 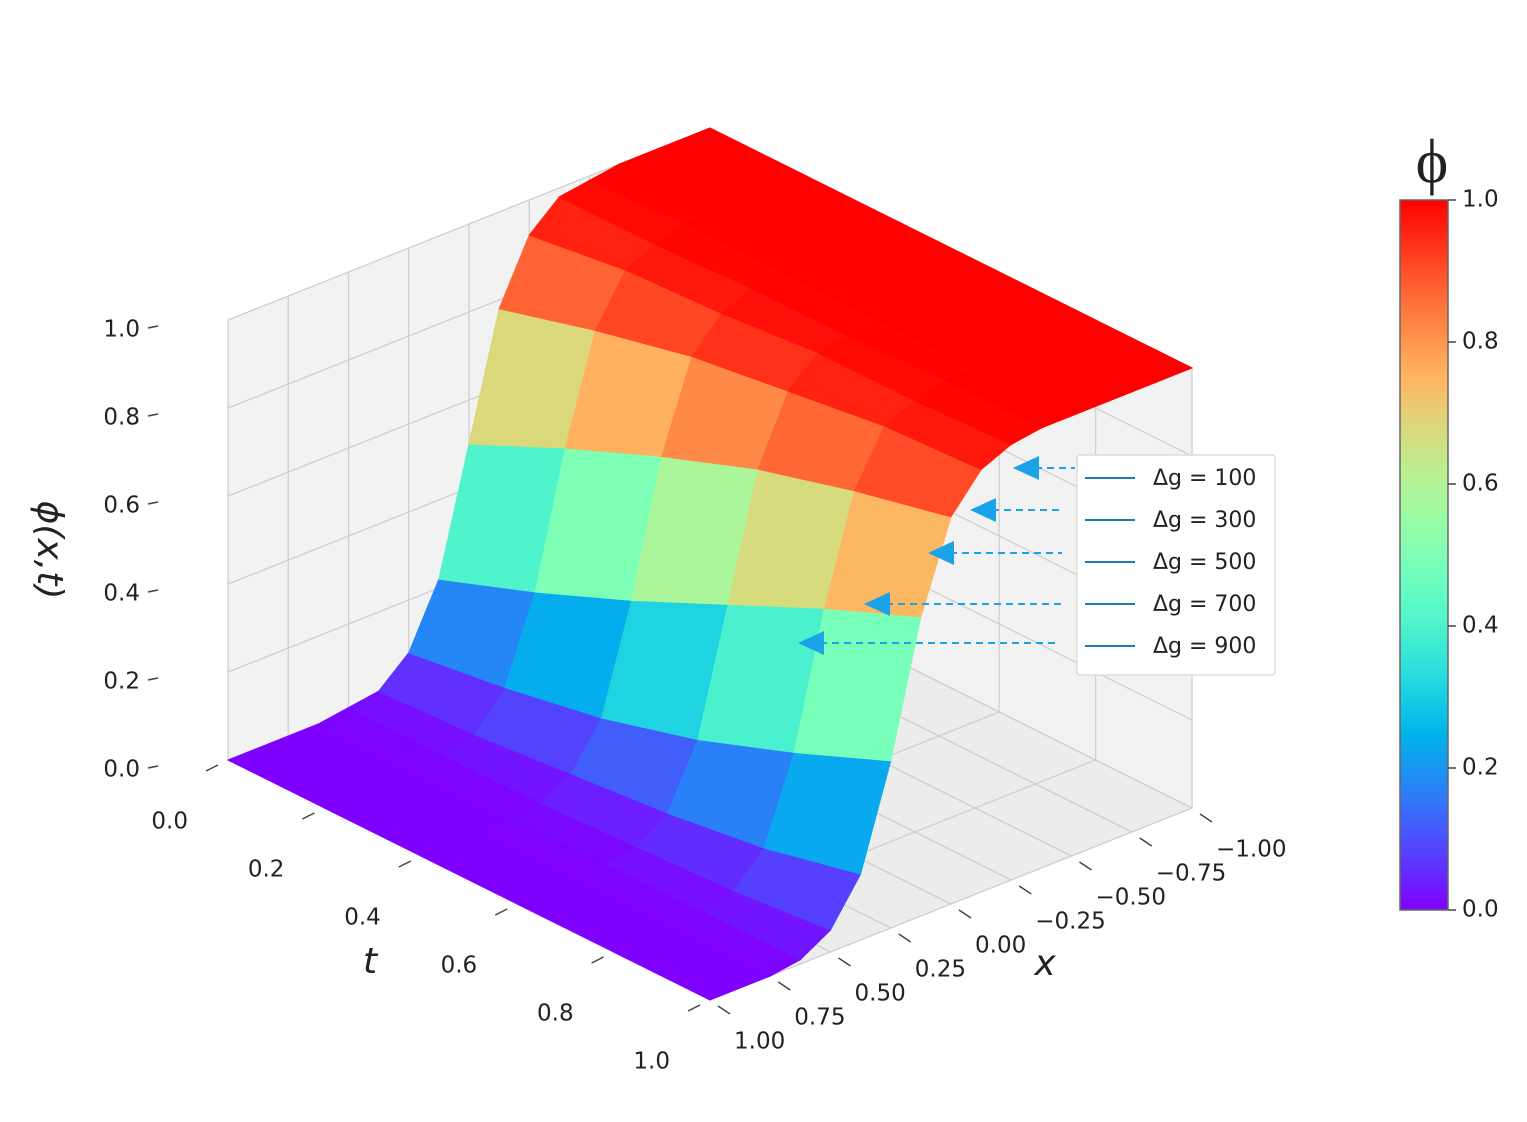 What do you see at coordinates (121, 770) in the screenshot?
I see `z-tick-label: 0.0` at bounding box center [121, 770].